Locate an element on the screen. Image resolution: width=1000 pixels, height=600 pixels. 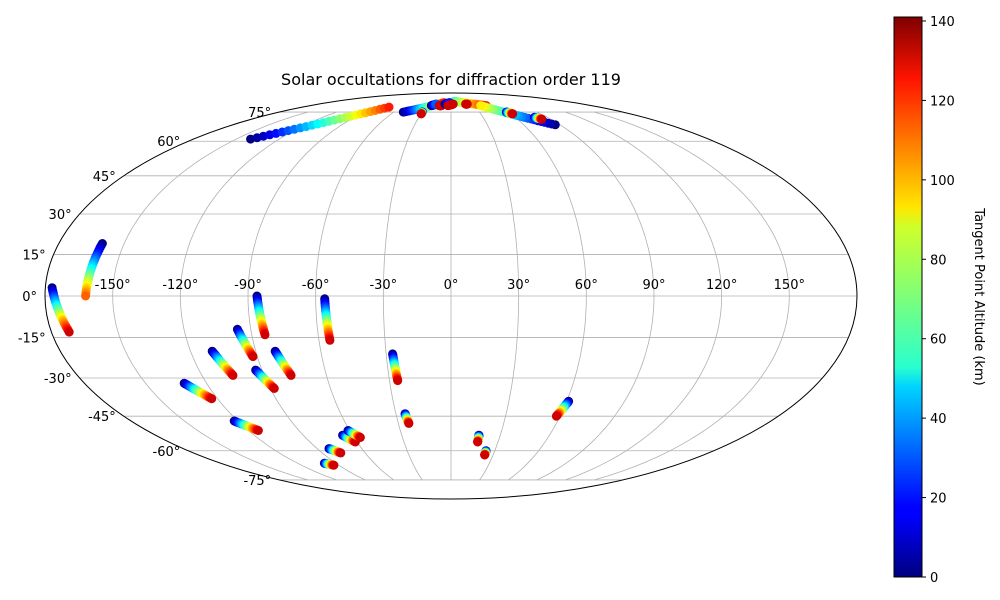
colorbar-ticks: 0 20 40 60 80 100 120 140 is located at coordinates (938, 300).